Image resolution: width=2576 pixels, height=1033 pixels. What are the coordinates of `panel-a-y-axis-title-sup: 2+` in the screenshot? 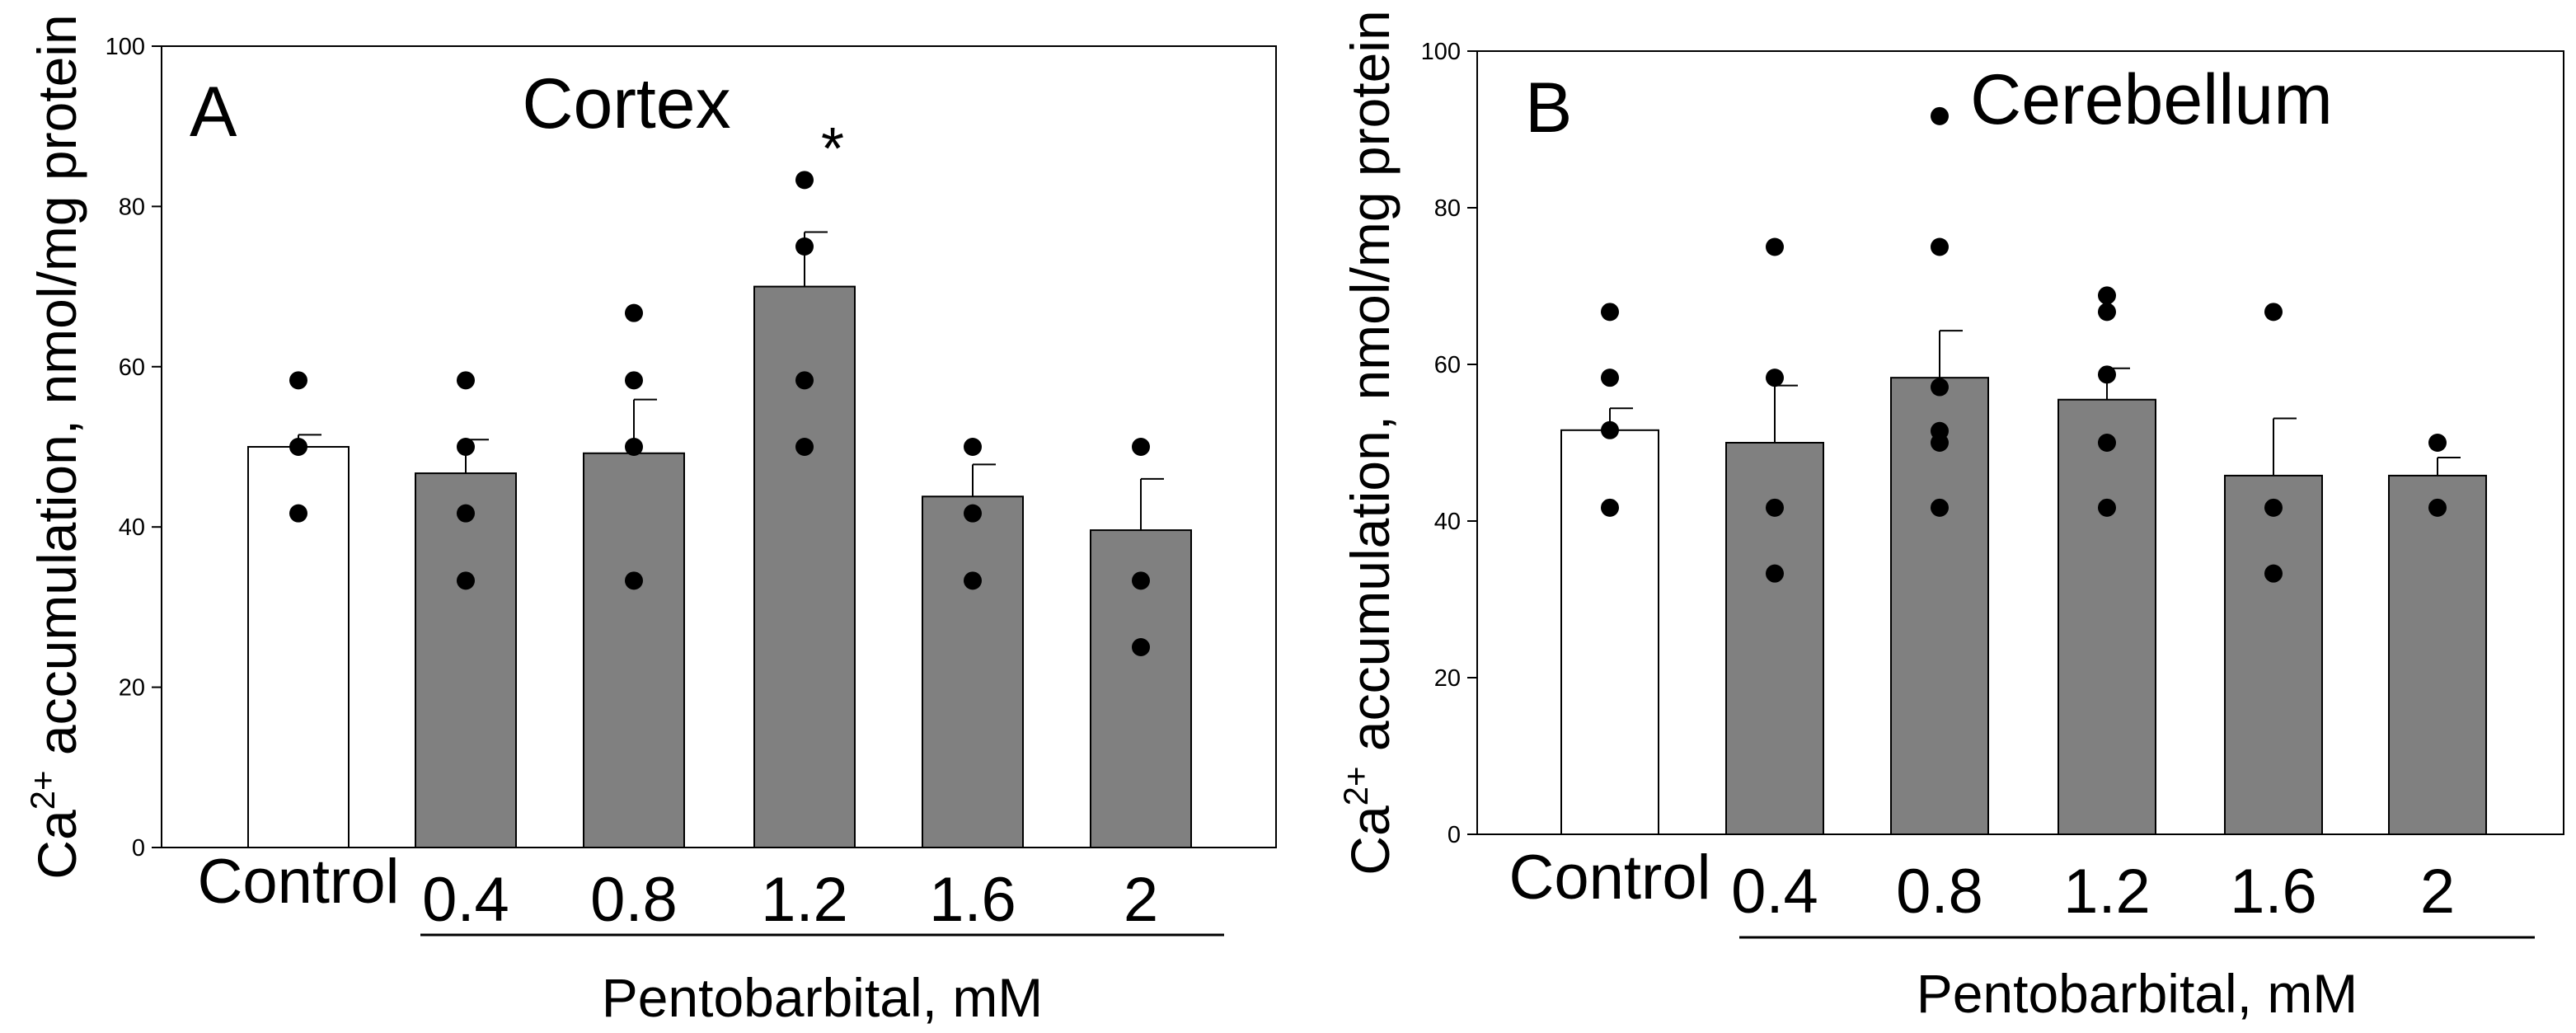 It's located at (43, 790).